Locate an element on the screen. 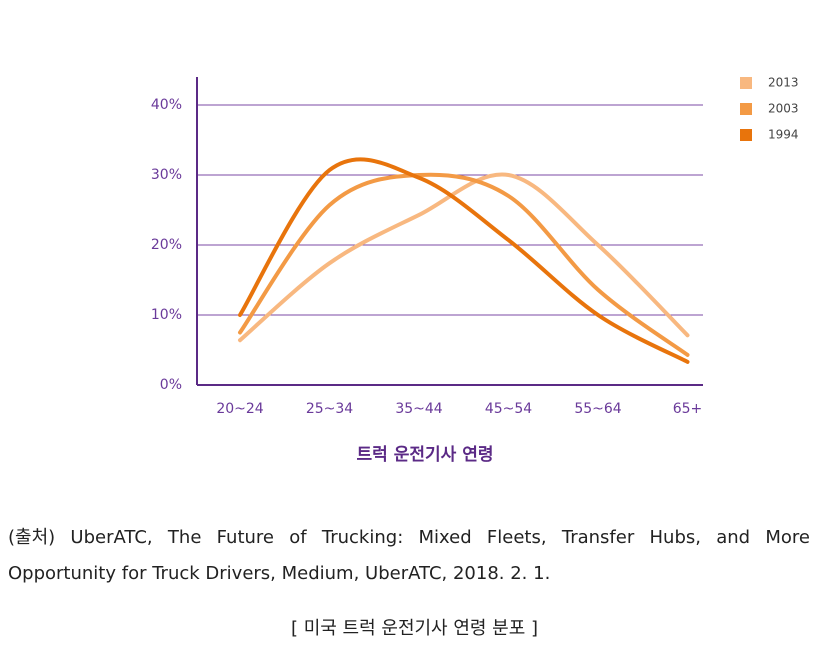 The image size is (829, 650). x-tick-label: 55~64 is located at coordinates (597, 409).